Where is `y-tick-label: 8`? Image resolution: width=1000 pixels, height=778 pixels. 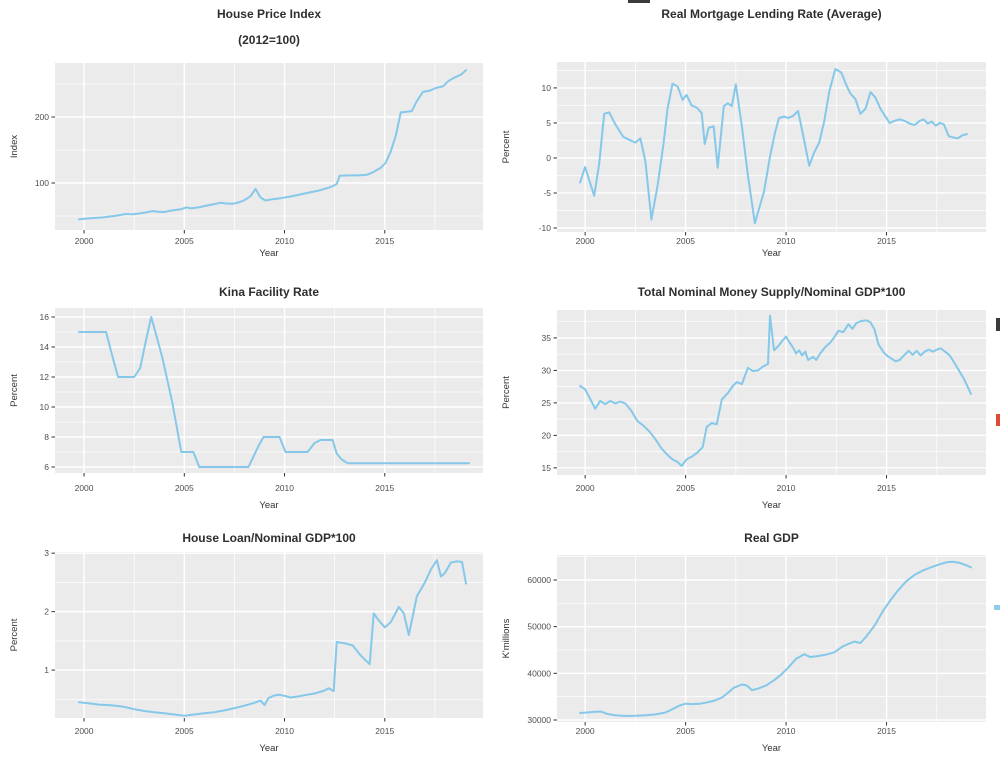 y-tick-label: 8 is located at coordinates (46, 437).